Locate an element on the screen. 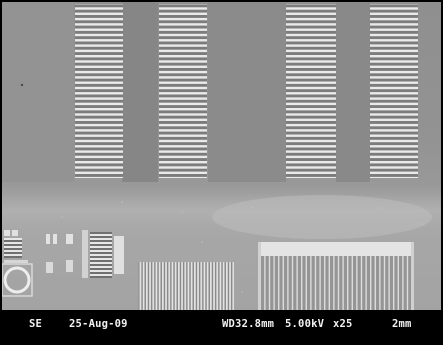  grating-6-header is located at coordinates (336, 249).